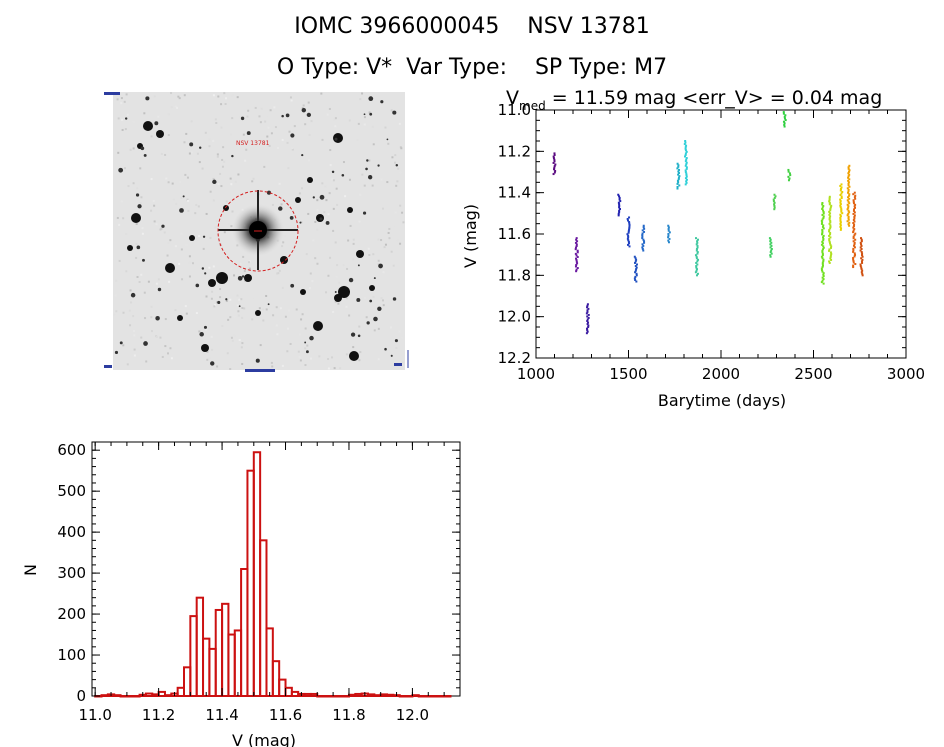  I want to click on histogram-bar, so click(263, 618).